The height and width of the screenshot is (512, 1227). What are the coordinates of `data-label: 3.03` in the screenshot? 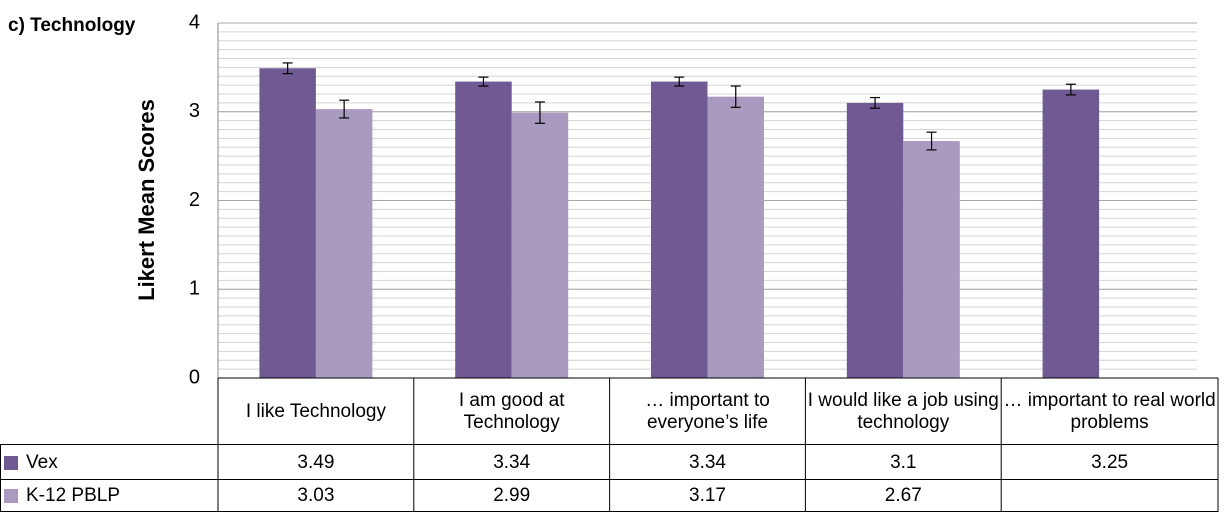 It's located at (316, 495).